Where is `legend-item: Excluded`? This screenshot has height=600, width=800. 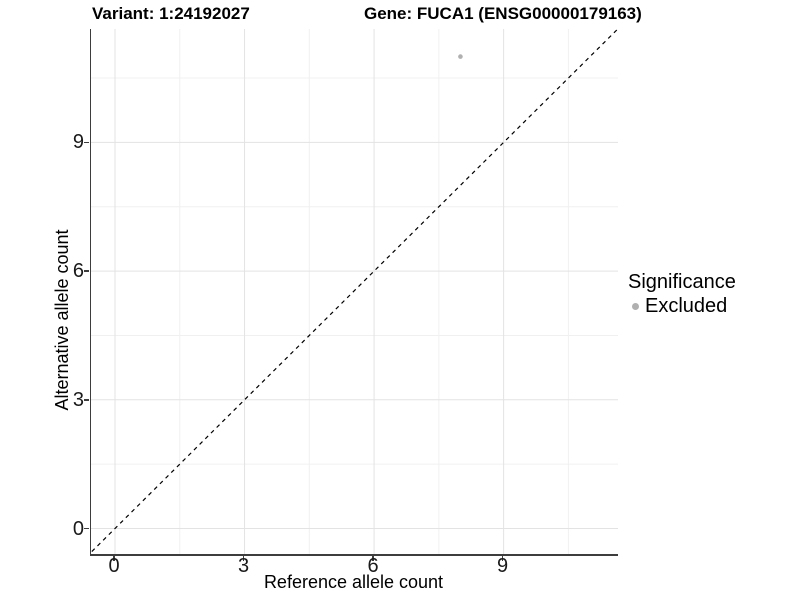
legend-item: Excluded is located at coordinates (684, 306).